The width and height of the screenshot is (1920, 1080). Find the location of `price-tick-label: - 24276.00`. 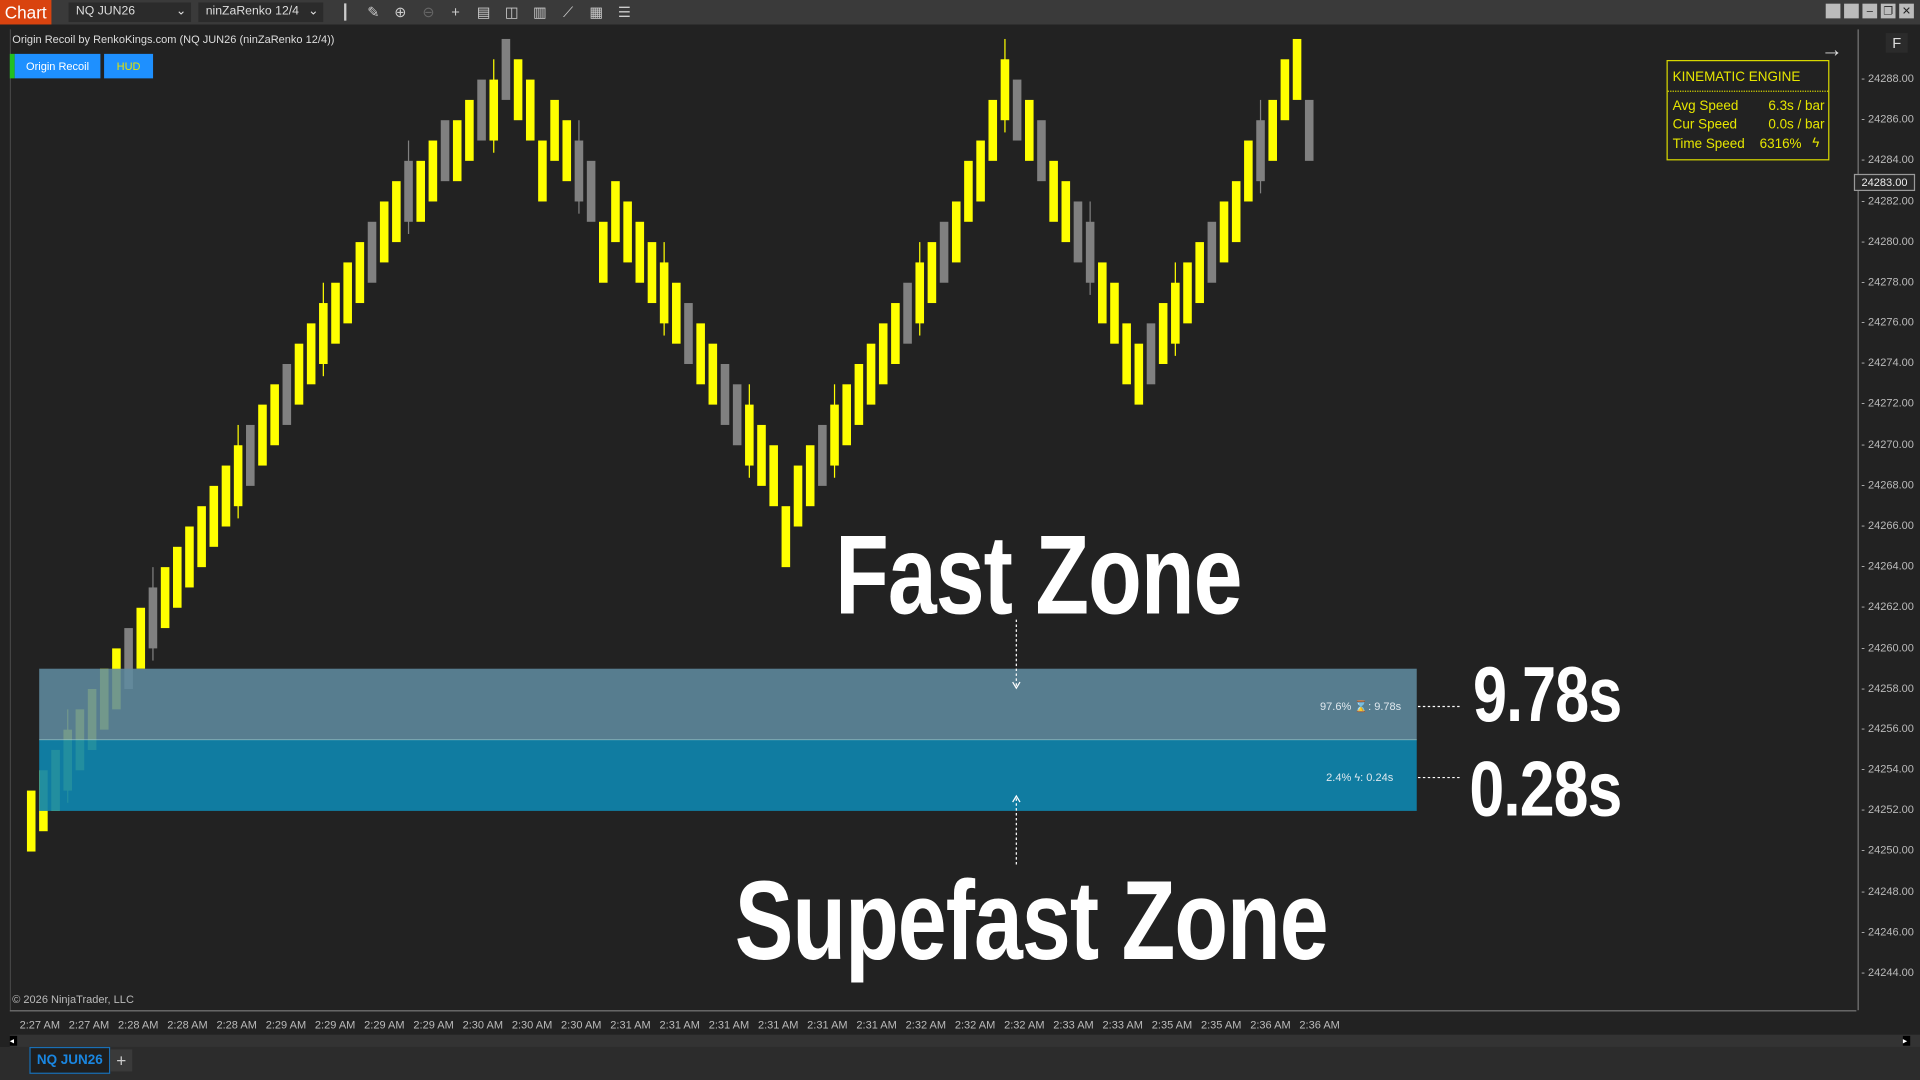

price-tick-label: - 24276.00 is located at coordinates (1887, 322).